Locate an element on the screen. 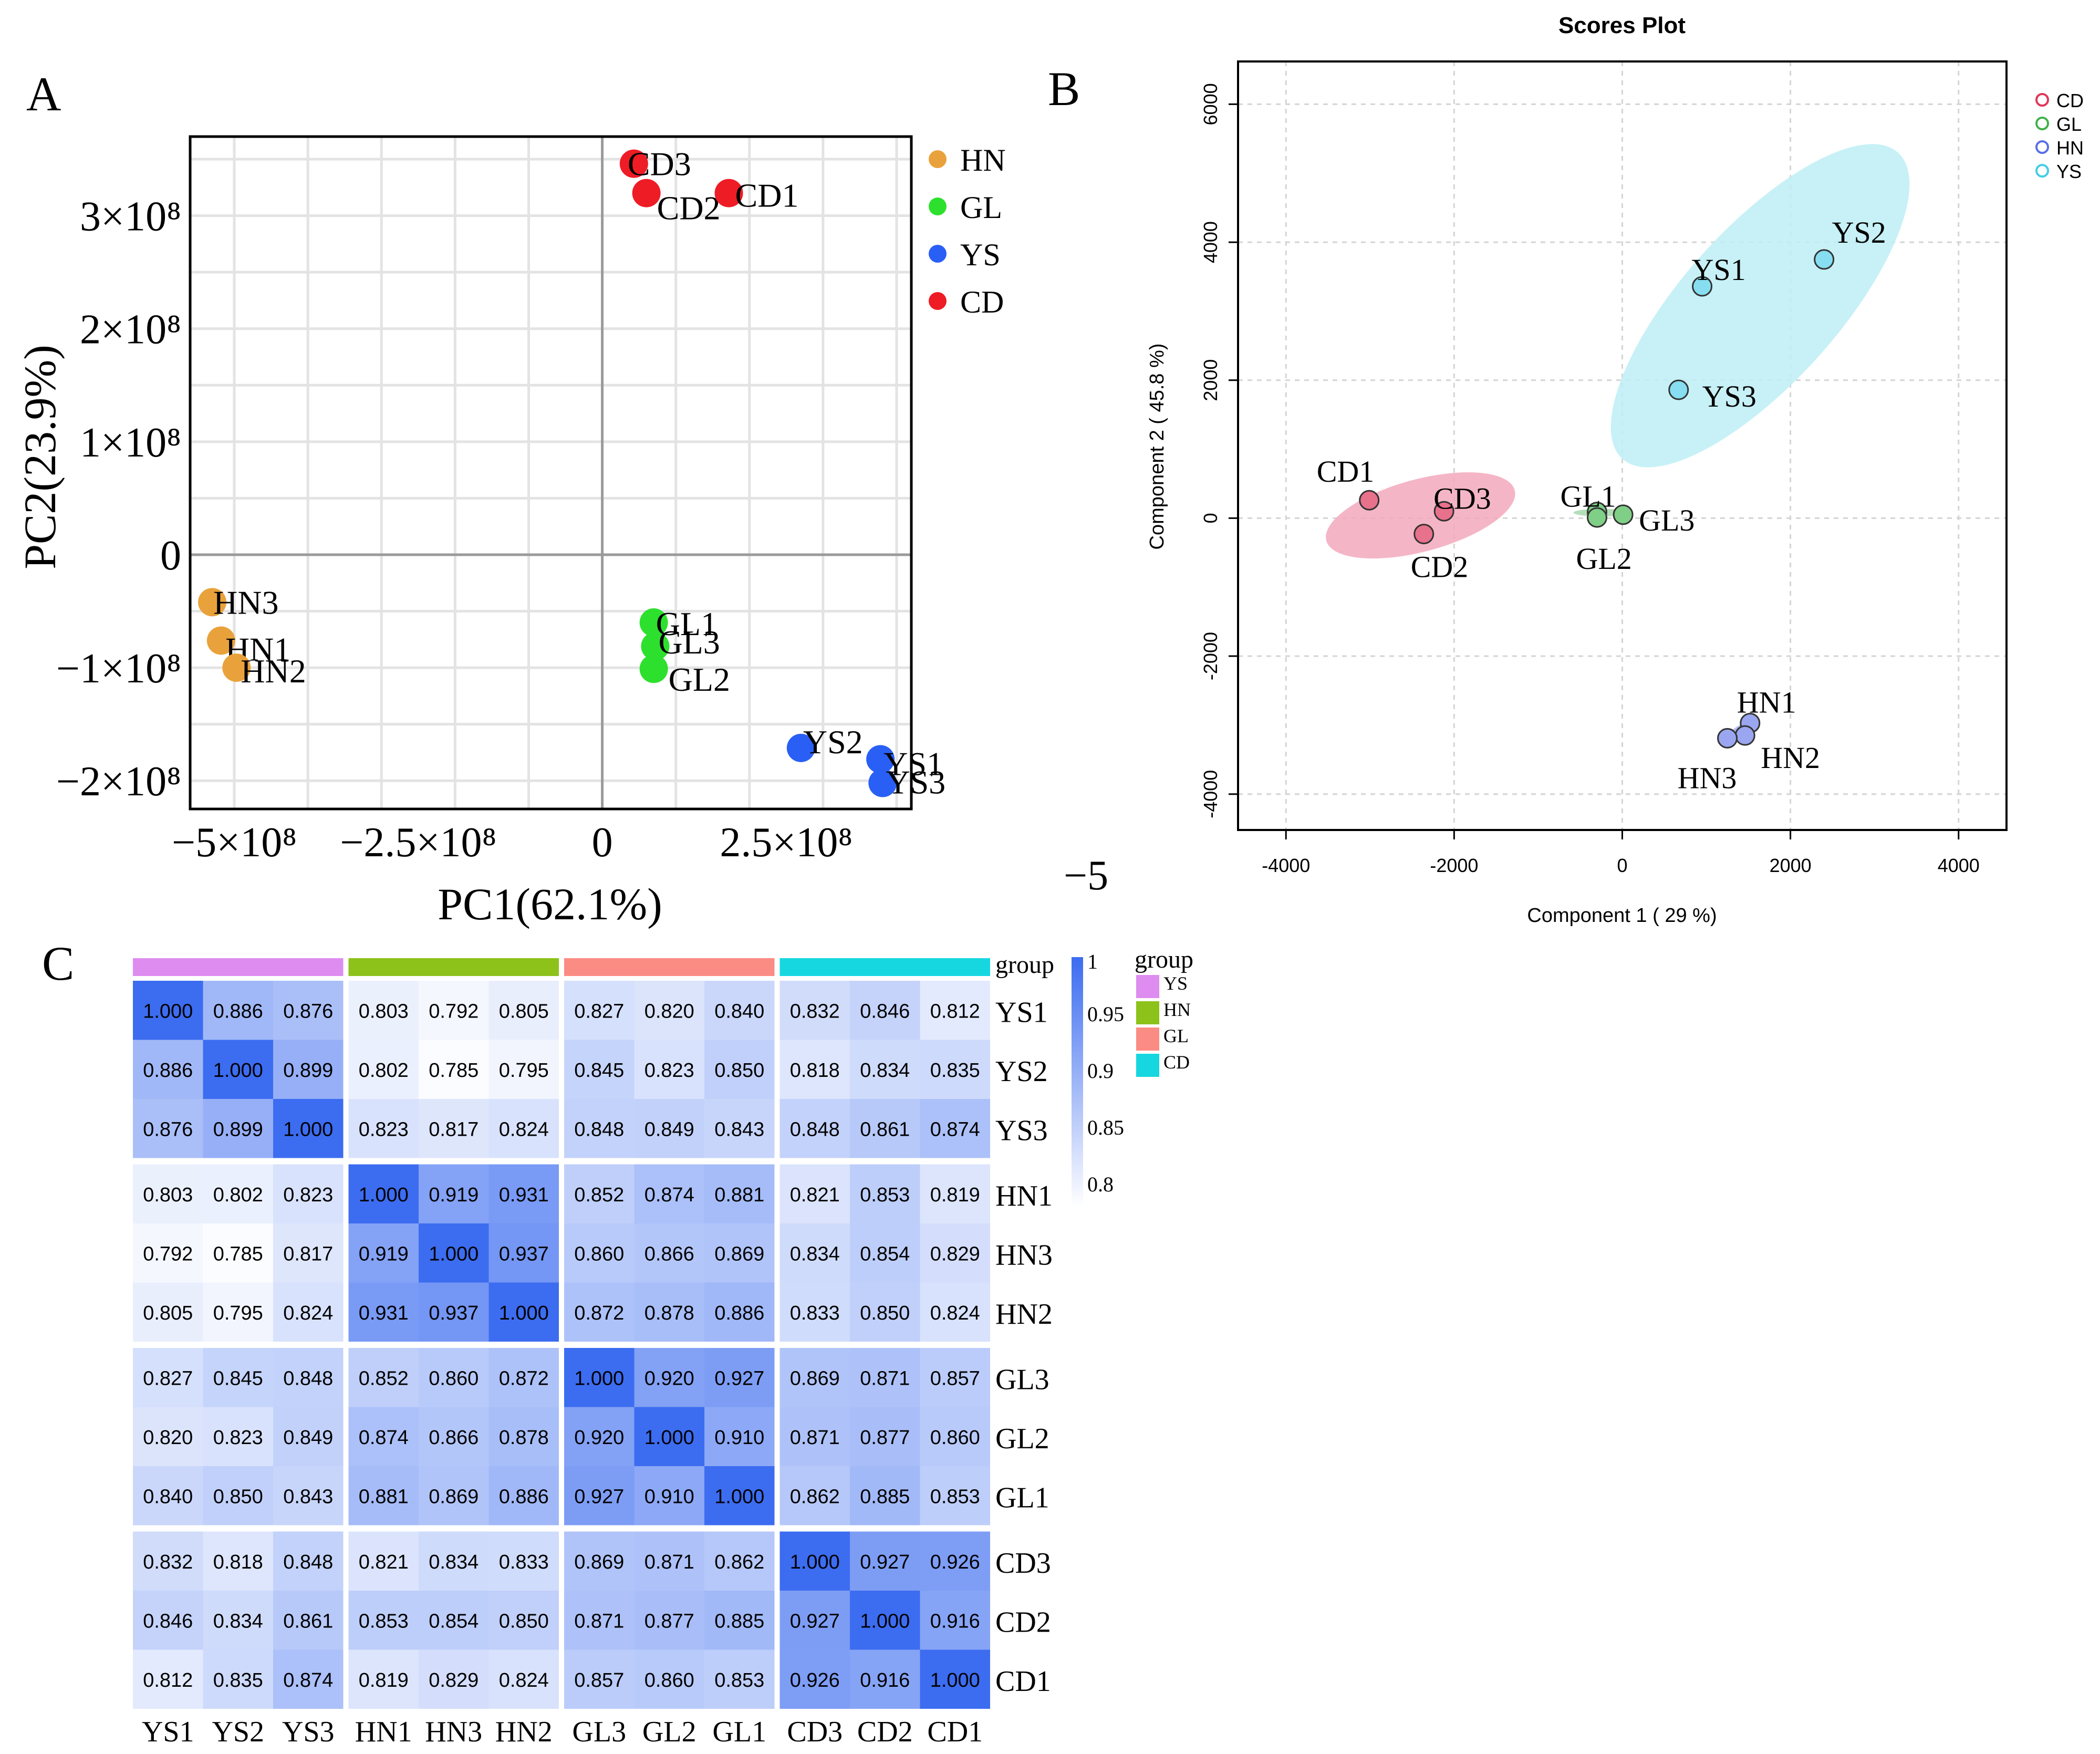 Image resolution: width=2100 pixels, height=1754 pixels. panel-c-cell-value: 0.869 is located at coordinates (454, 1497).